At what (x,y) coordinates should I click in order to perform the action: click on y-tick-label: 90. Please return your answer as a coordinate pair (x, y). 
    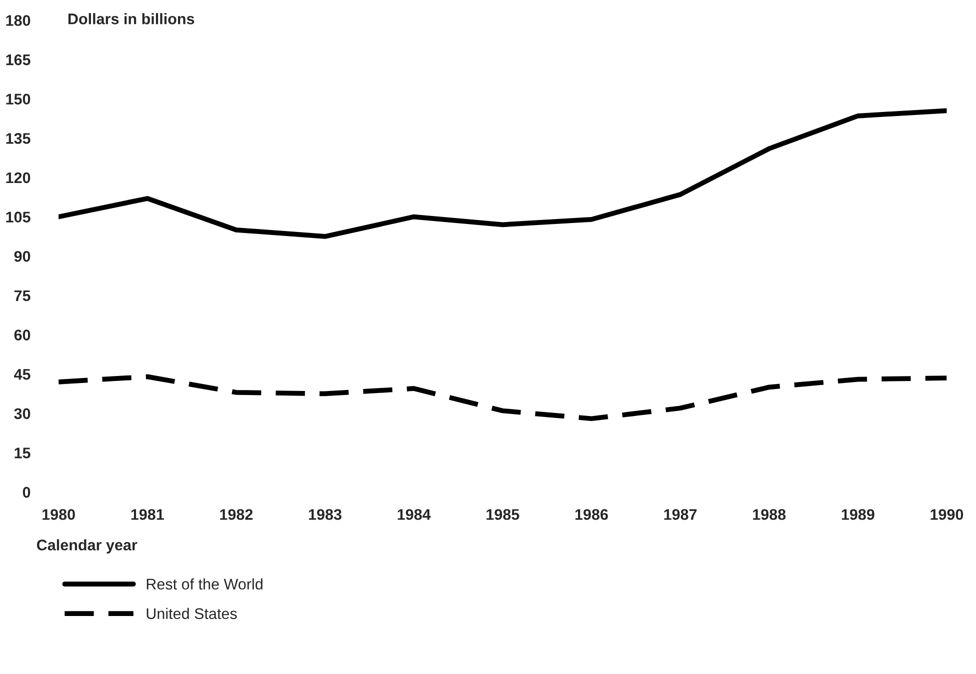
    Looking at the image, I should click on (22, 256).